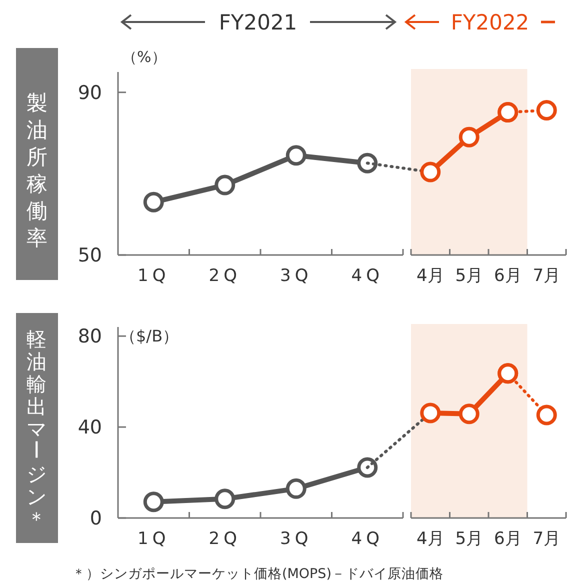  Describe the element at coordinates (149, 336) in the screenshot. I see `annotation: （$/B）` at that location.